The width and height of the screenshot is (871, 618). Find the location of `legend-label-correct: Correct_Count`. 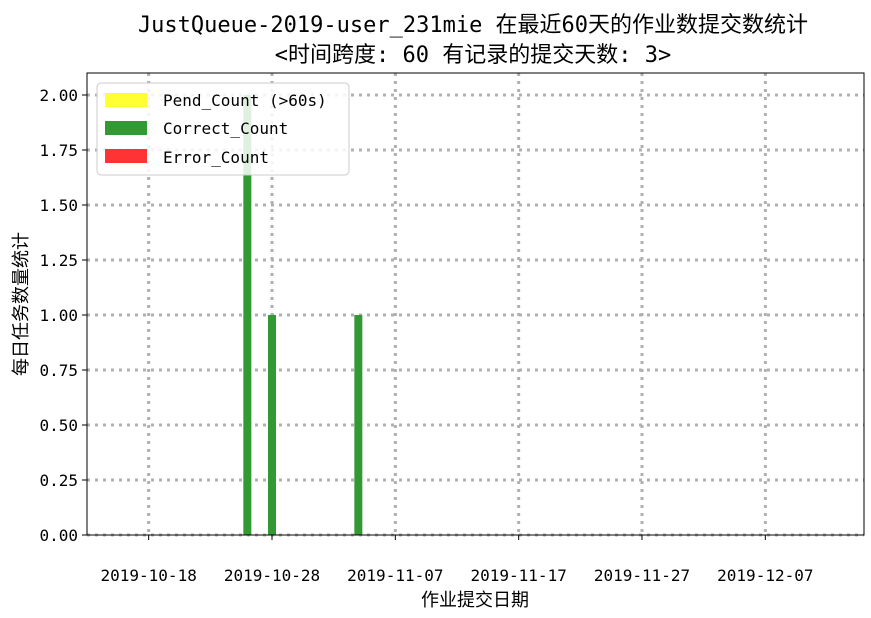

legend-label-correct: Correct_Count is located at coordinates (225, 128).